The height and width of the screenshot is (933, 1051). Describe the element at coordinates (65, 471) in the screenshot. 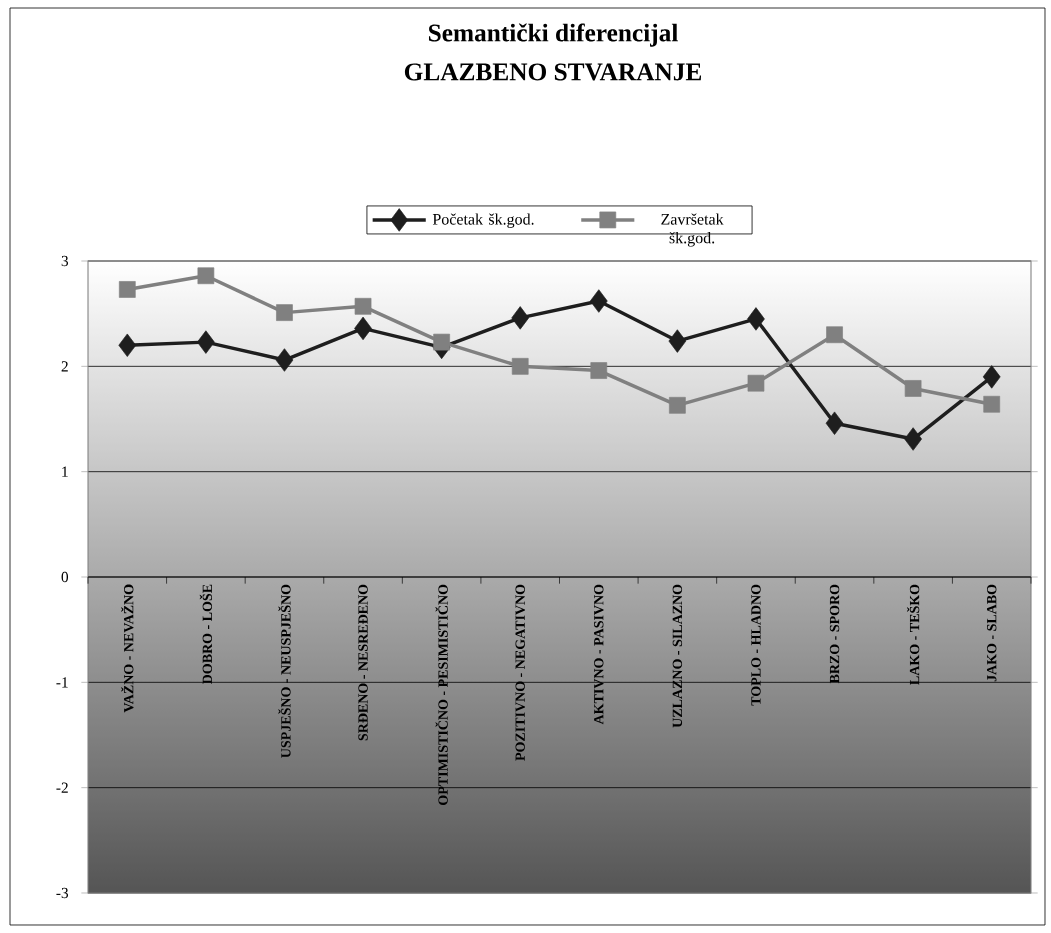

I see `y-tick-label: 1` at that location.